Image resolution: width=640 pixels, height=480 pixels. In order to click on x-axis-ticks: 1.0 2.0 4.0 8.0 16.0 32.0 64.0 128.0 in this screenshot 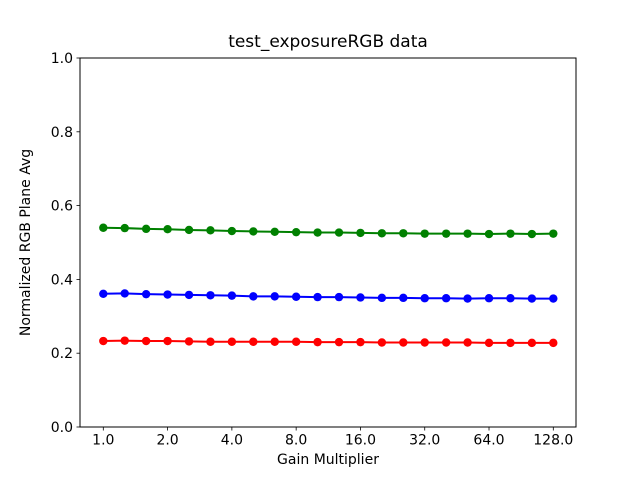, I will do `click(332, 438)`.